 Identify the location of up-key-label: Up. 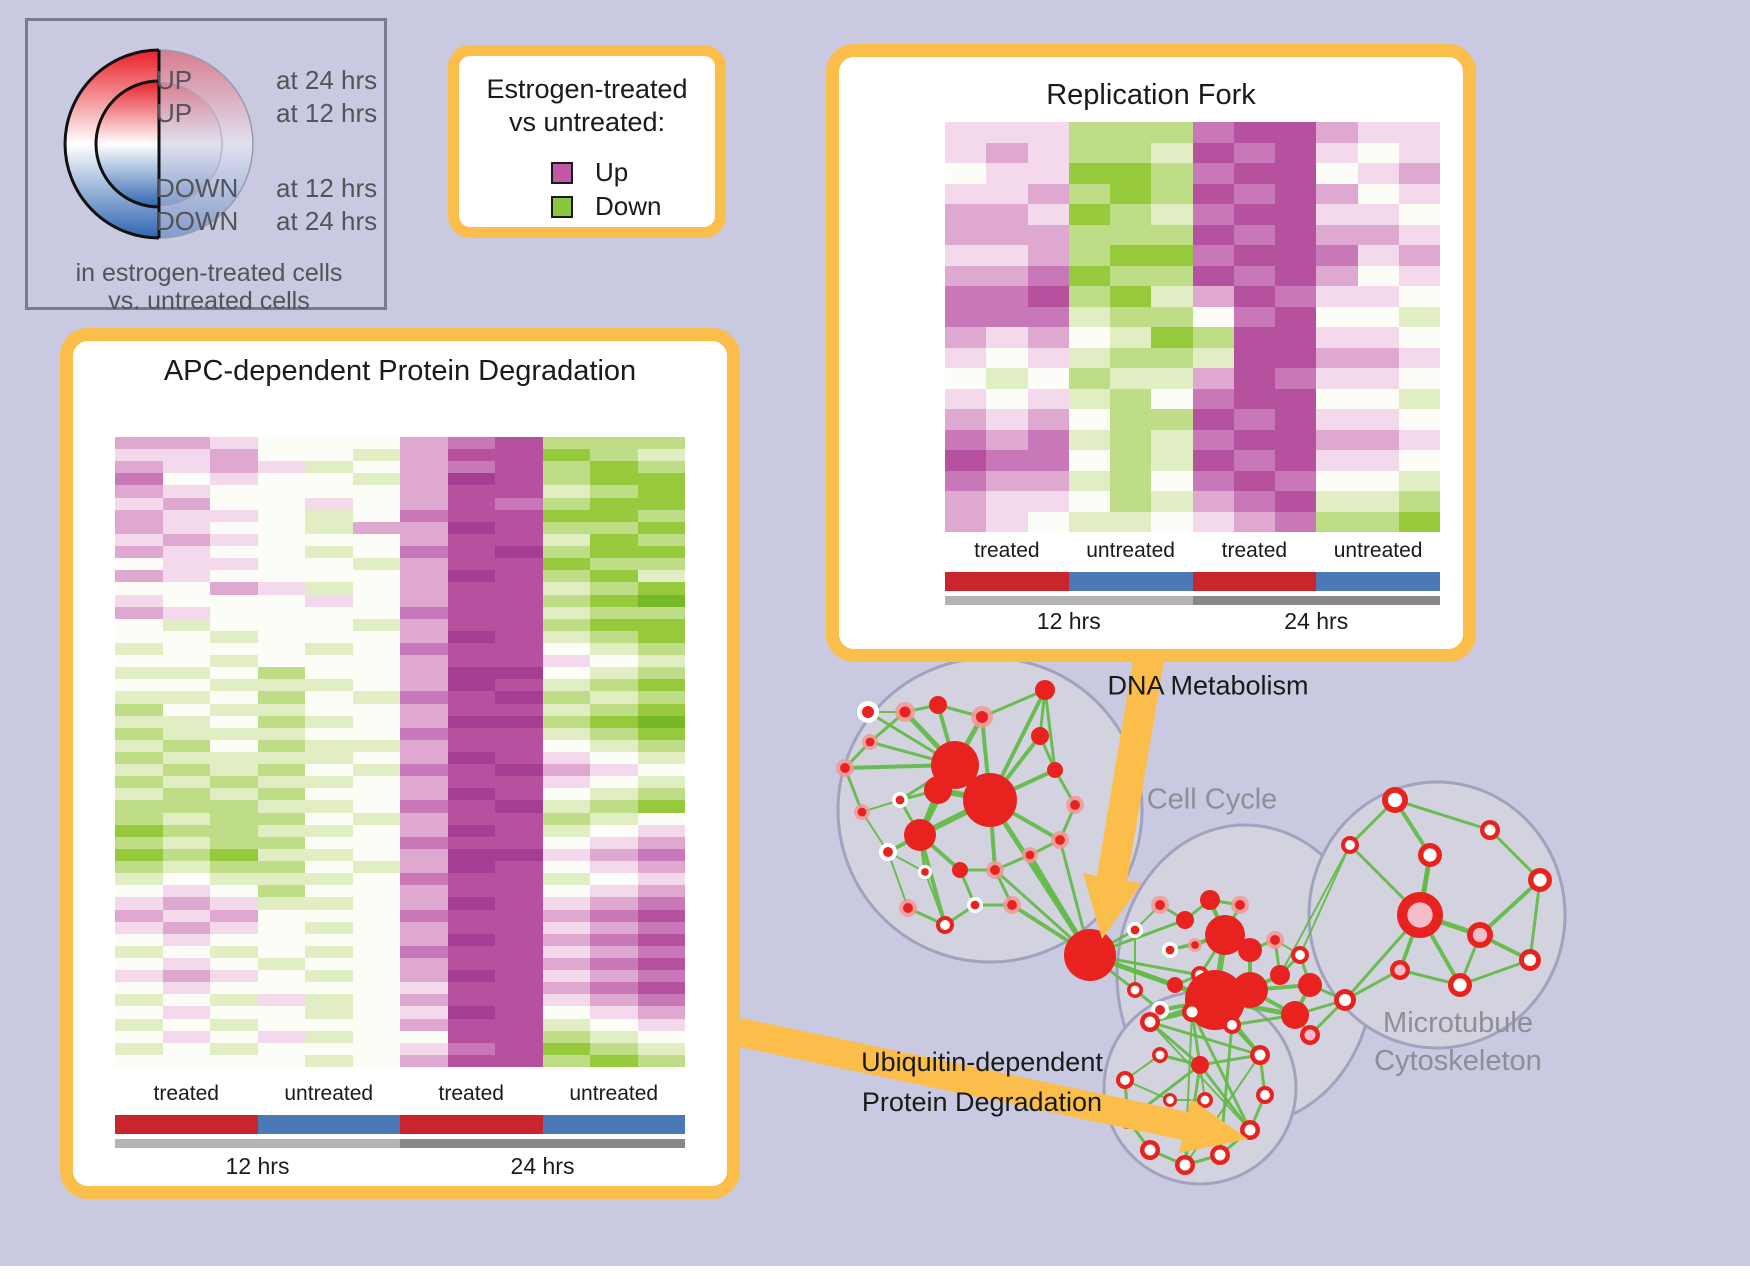
(612, 172).